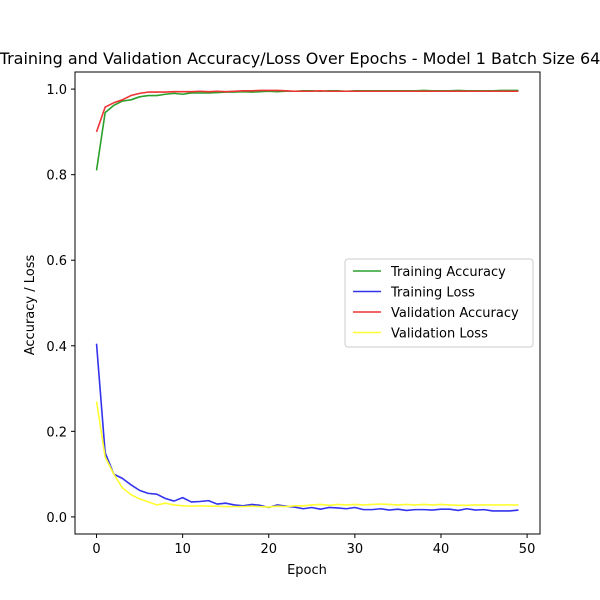  What do you see at coordinates (60, 304) in the screenshot?
I see `y-axis-ticks: 0.0 0.2 0.4 0.6 0.8 1.0` at bounding box center [60, 304].